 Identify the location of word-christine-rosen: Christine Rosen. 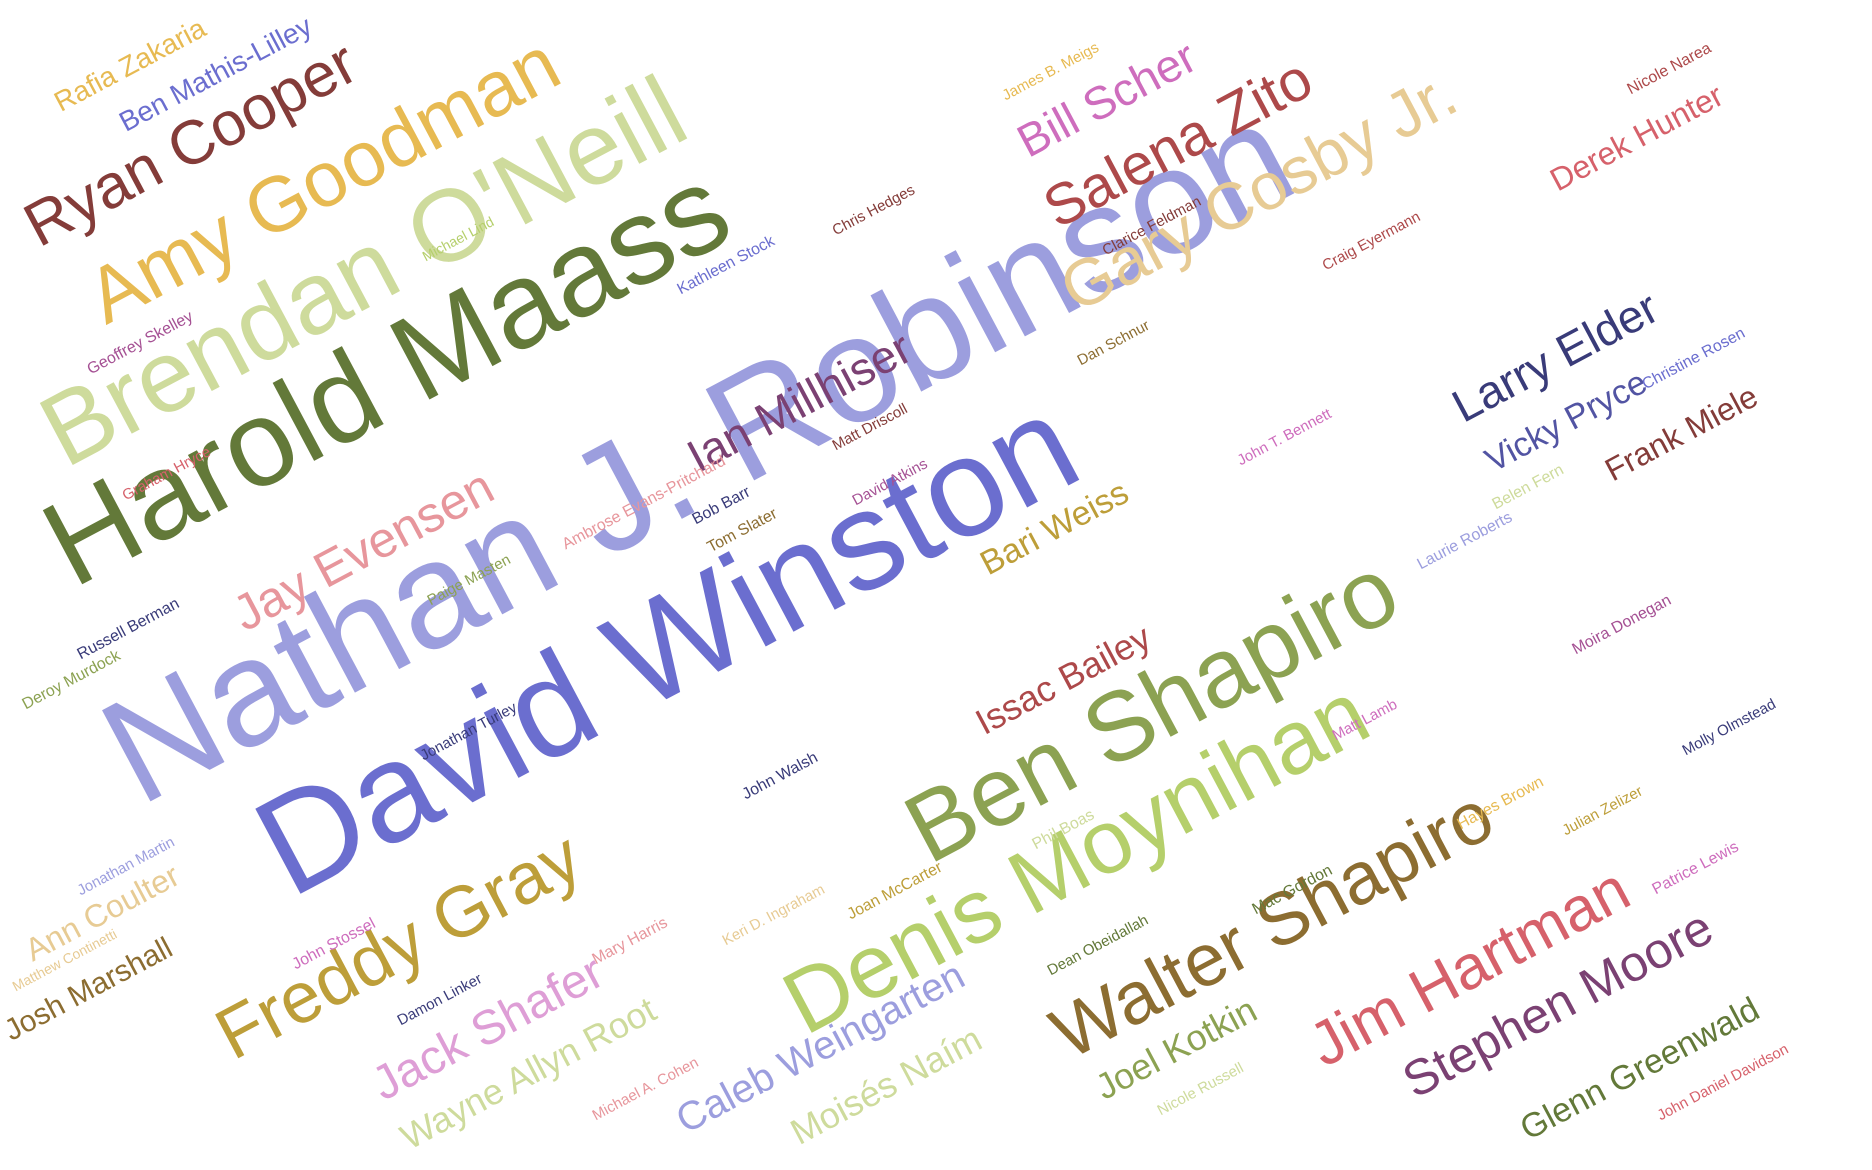
(1694, 359).